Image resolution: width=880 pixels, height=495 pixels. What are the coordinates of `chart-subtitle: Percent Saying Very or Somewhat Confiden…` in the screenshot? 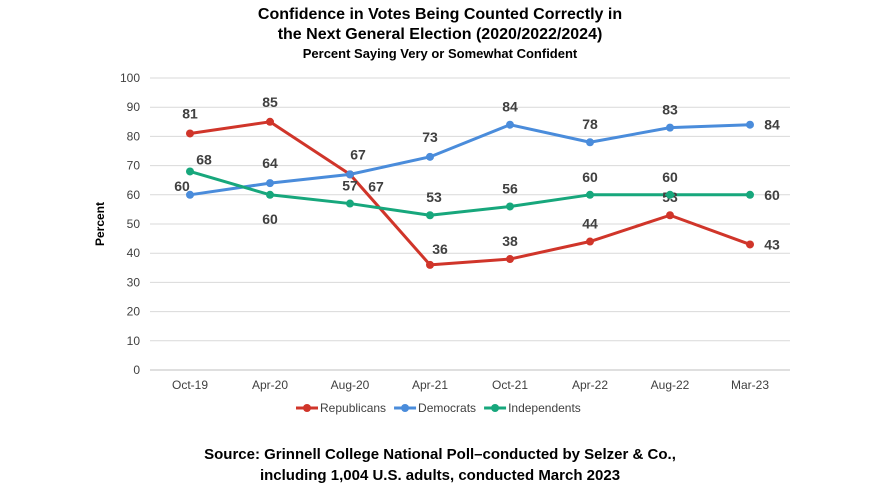 It's located at (440, 53).